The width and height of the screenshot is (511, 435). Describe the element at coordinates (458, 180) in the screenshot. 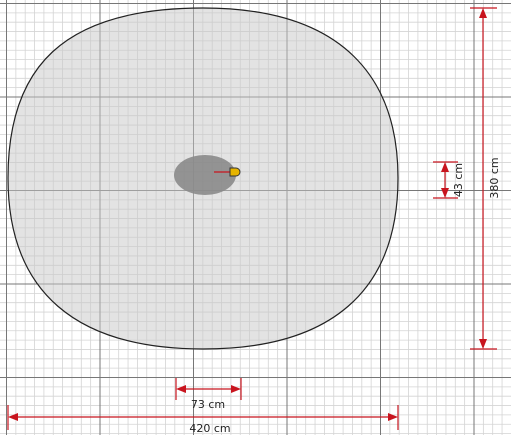

I see `inner-height-label: 43 cm` at that location.